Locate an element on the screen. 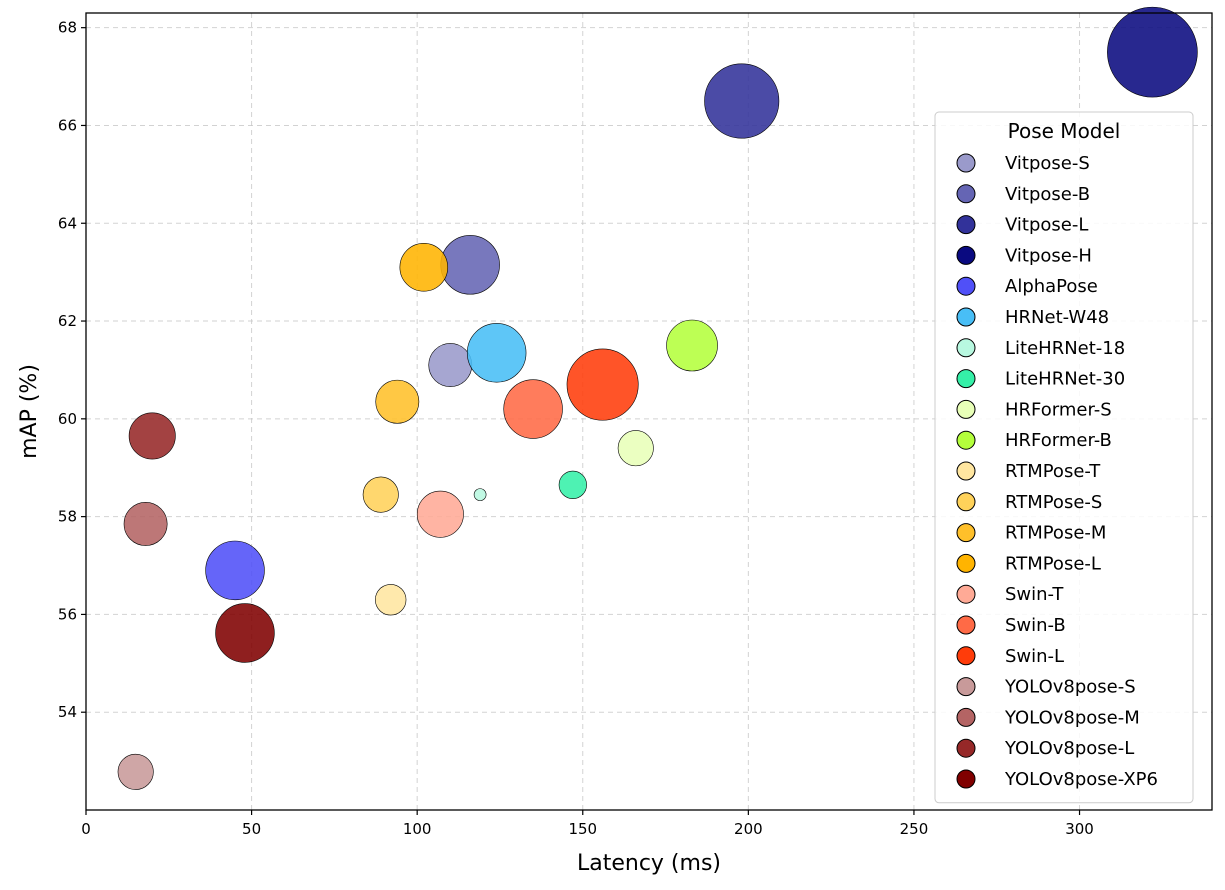 The width and height of the screenshot is (1225, 890). x-tick-label: 100 is located at coordinates (417, 829).